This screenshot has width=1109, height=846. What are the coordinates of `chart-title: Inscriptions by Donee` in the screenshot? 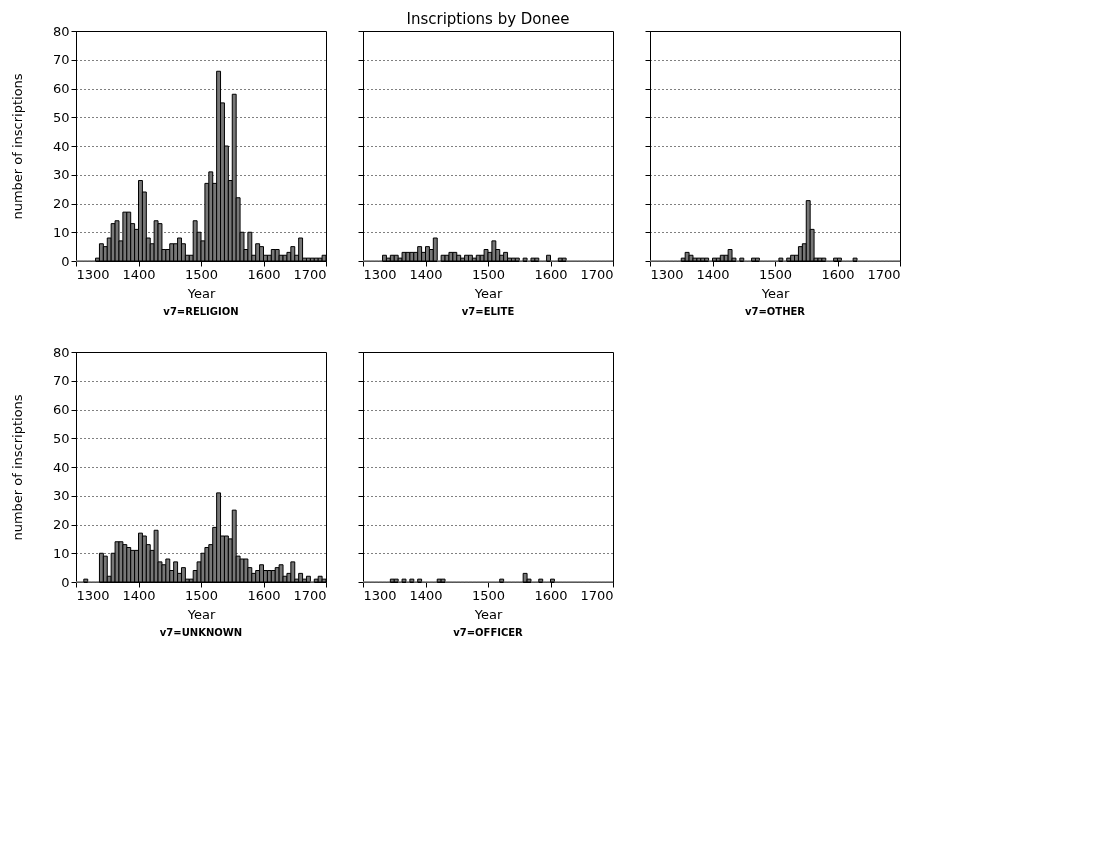 It's located at (488, 18).